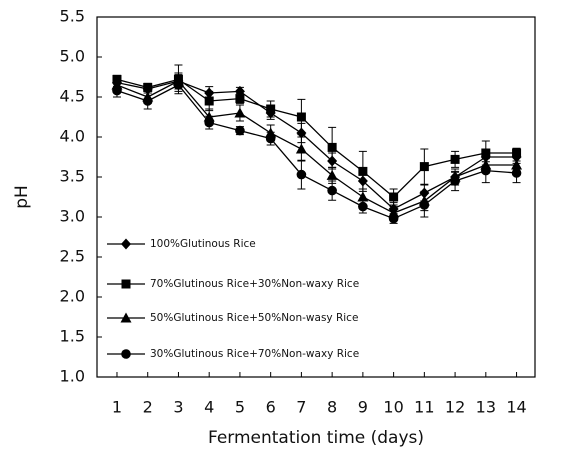  What do you see at coordinates (254, 318) in the screenshot?
I see `legend-label: 50%Glutinous Rice+50%Non-wasy Rice` at bounding box center [254, 318].